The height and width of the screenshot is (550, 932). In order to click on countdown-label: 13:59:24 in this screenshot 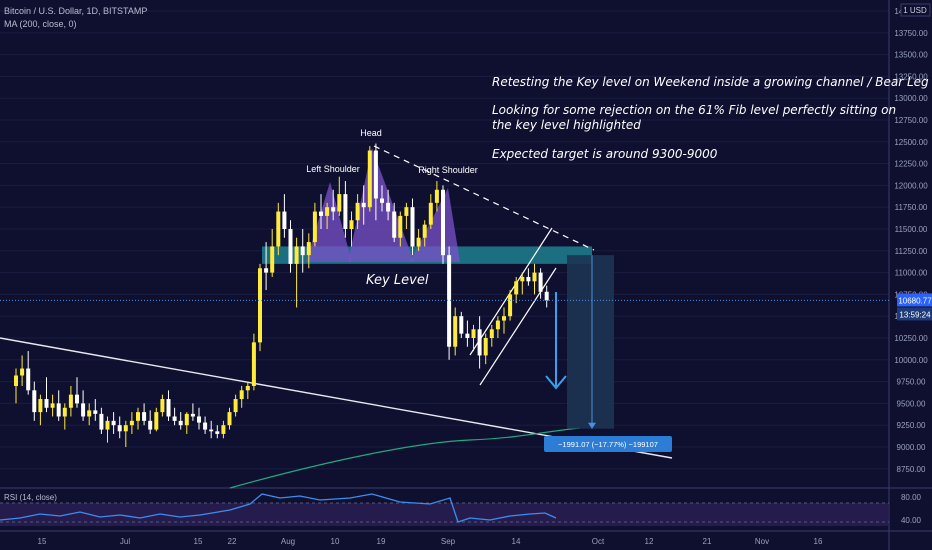, I will do `click(915, 314)`.